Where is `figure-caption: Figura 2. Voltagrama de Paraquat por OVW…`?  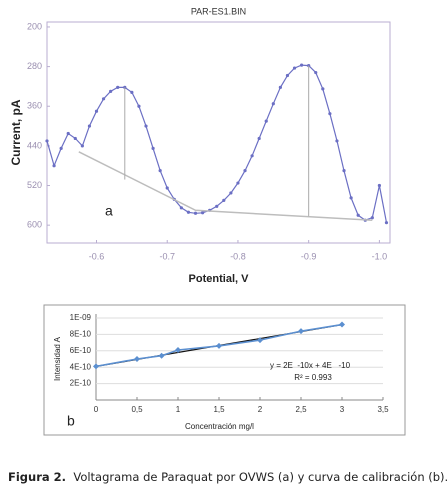
figure-caption: Figura 2. Voltagrama de Paraquat por OVW… is located at coordinates (228, 477).